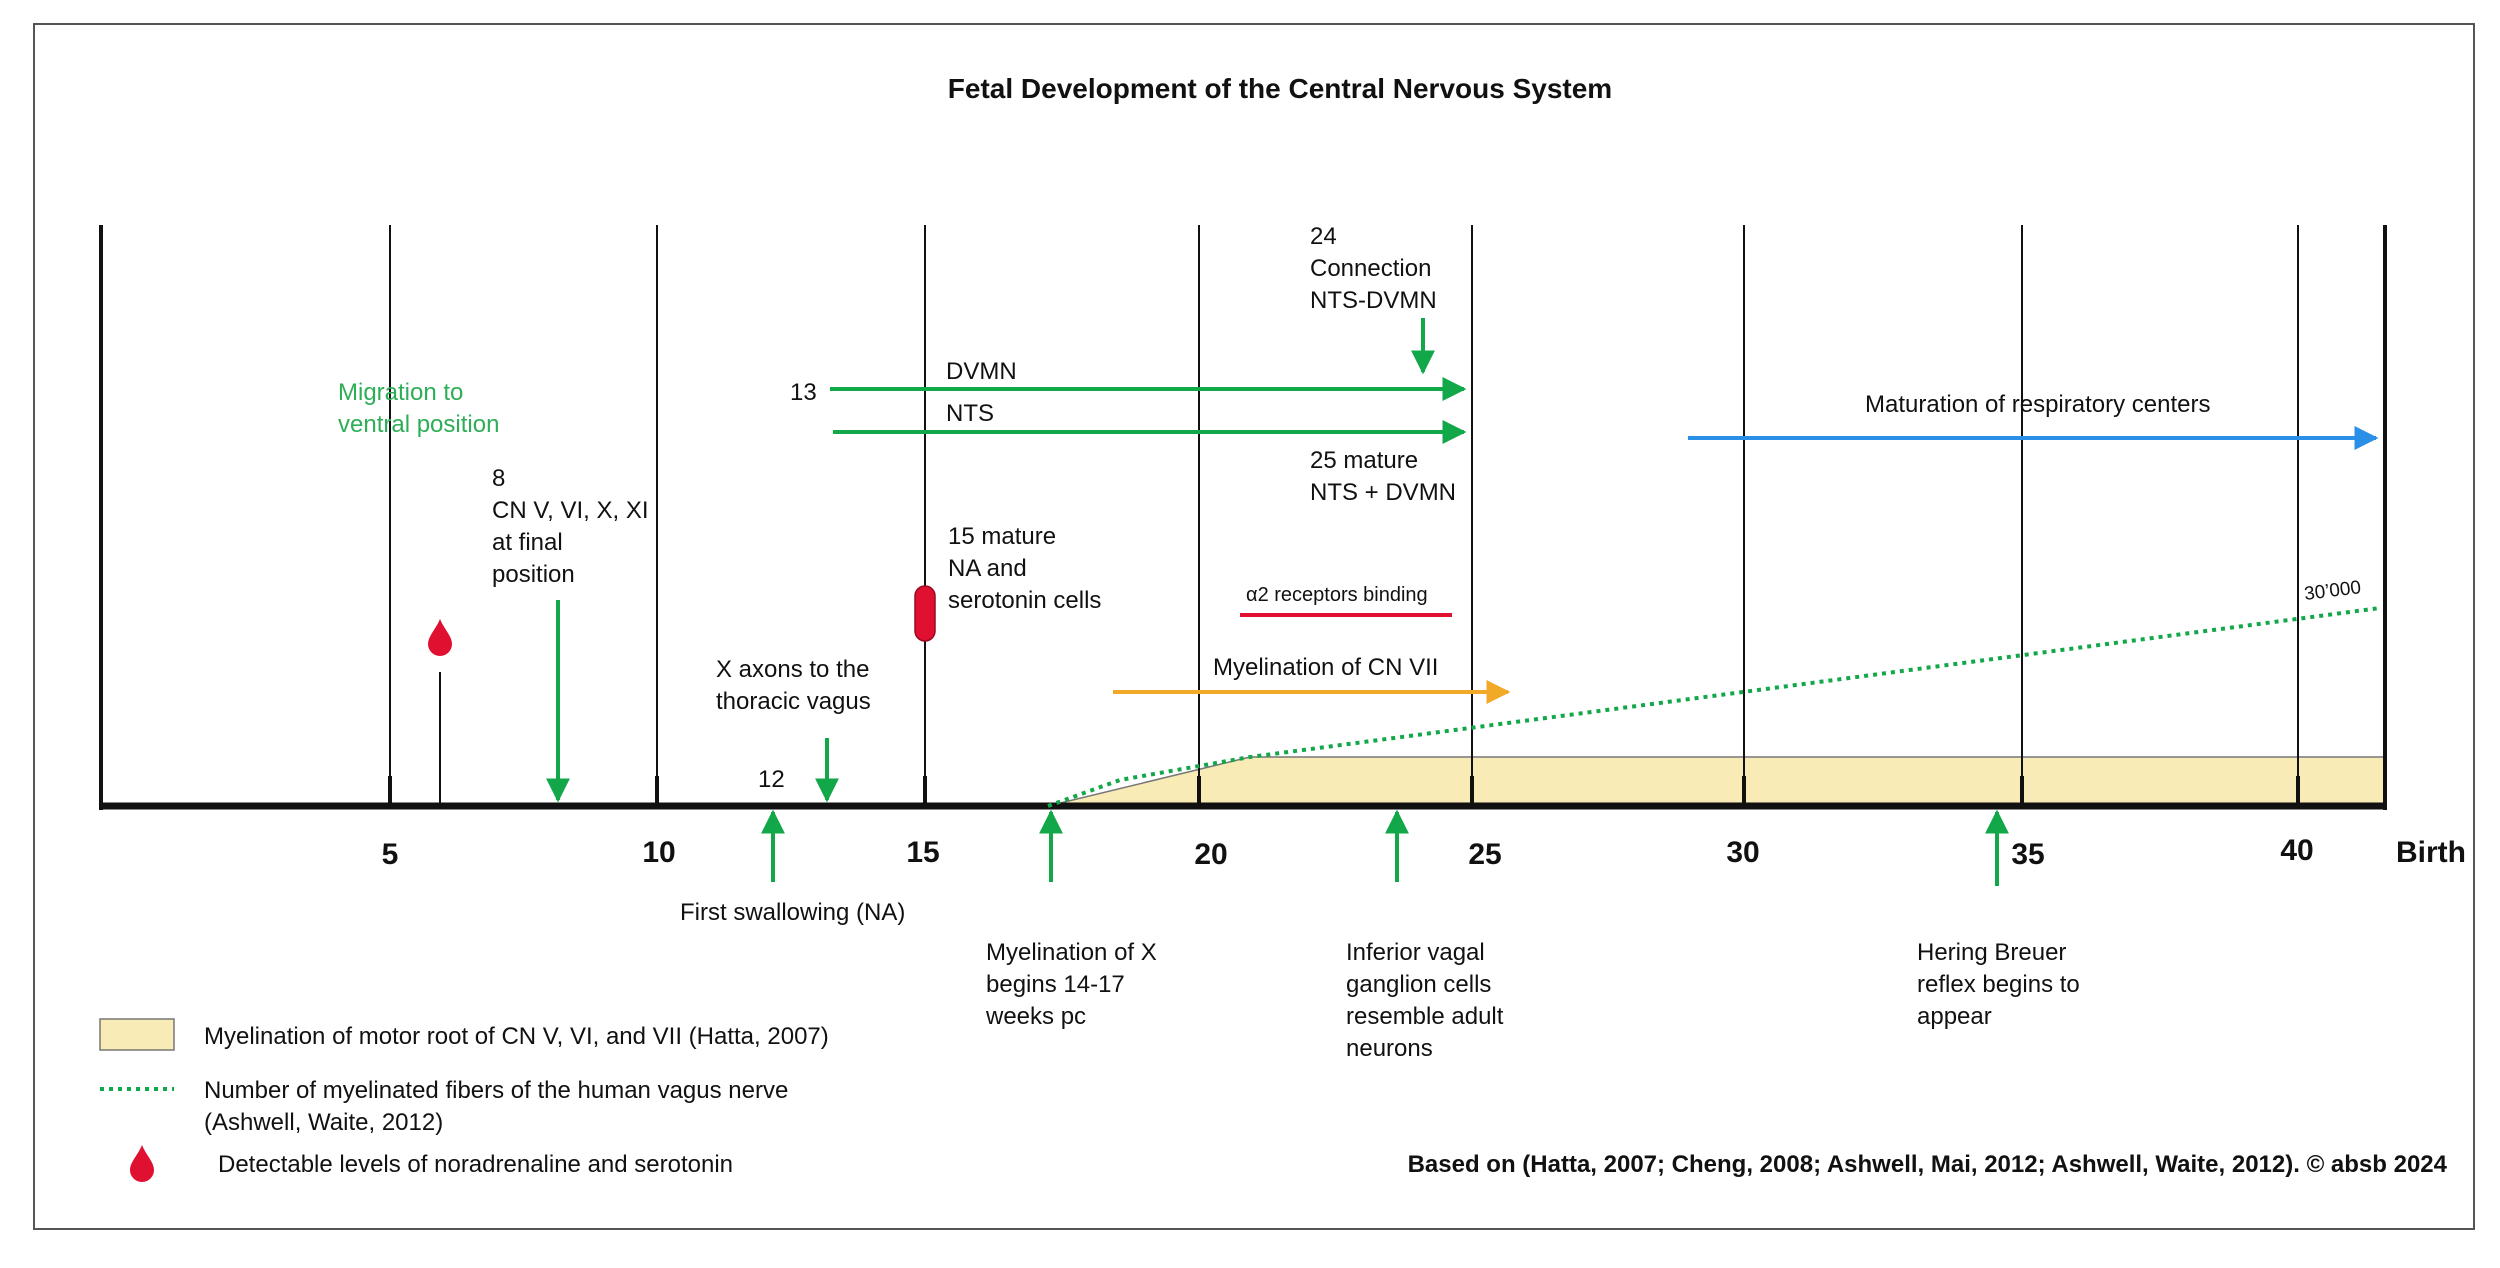  I want to click on cn-final-line2: CN V, VI, X, XI, so click(570, 510).